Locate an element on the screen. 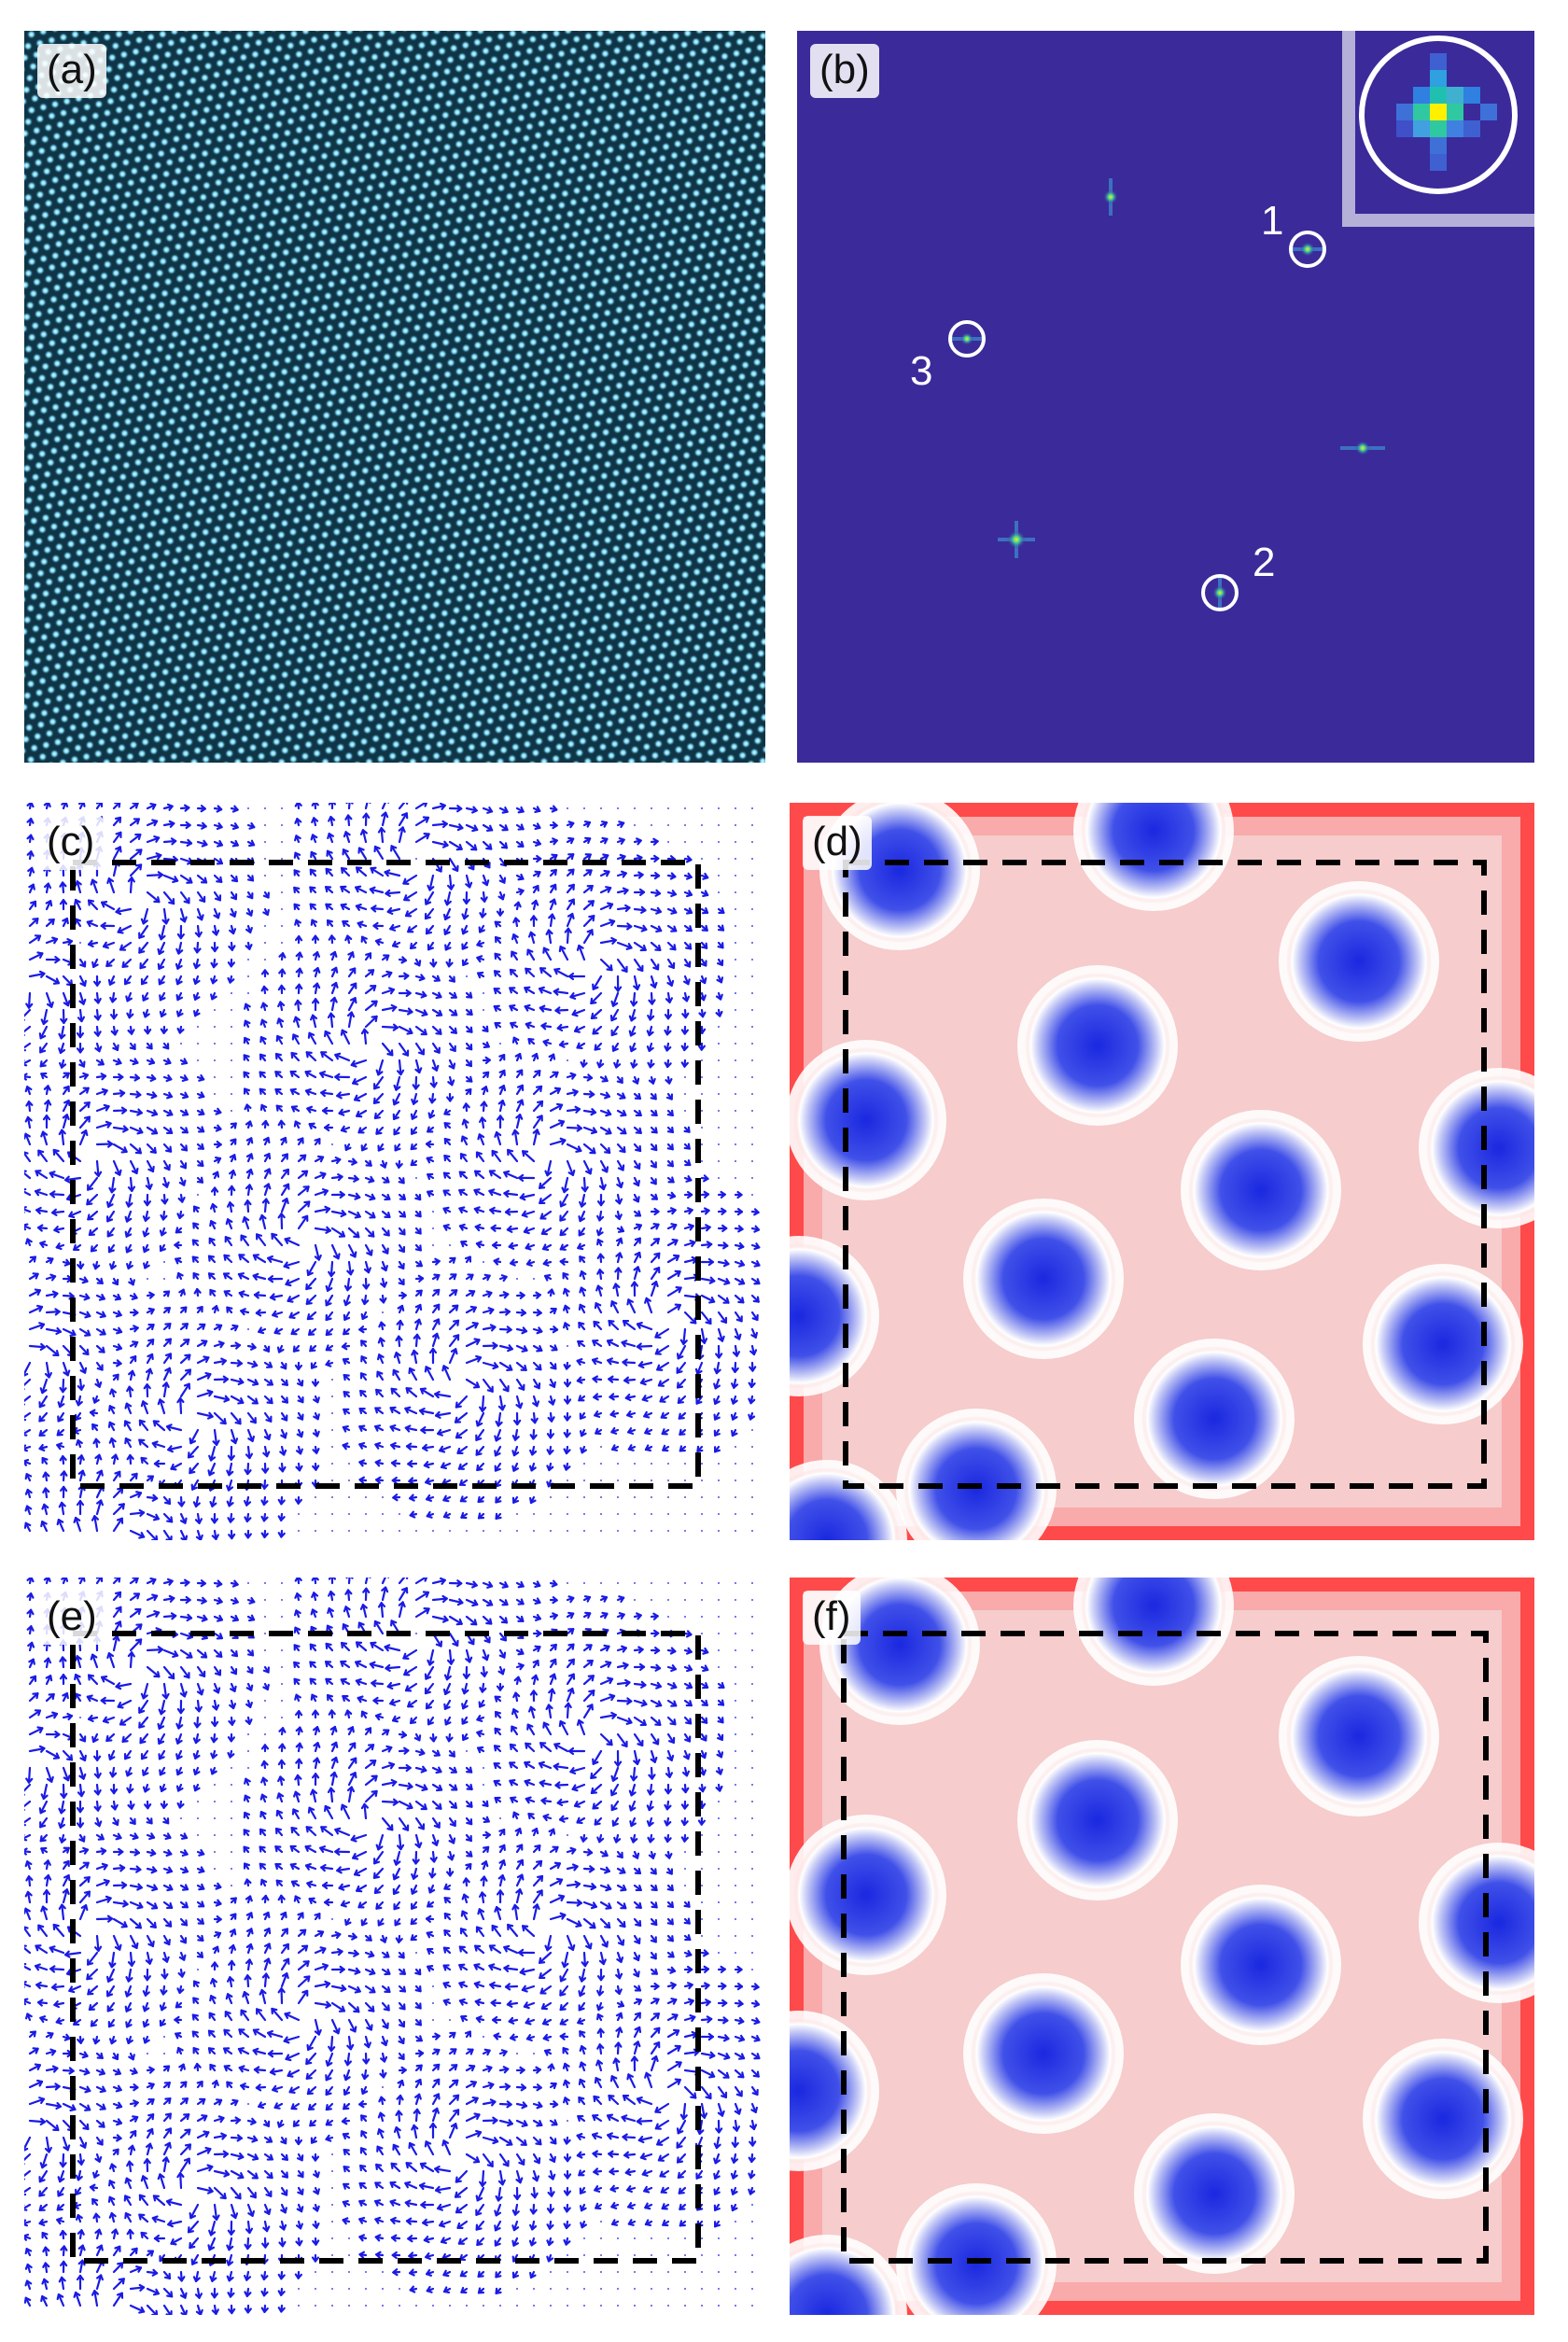 The image size is (1568, 2342). lattice-image is located at coordinates (394, 397).